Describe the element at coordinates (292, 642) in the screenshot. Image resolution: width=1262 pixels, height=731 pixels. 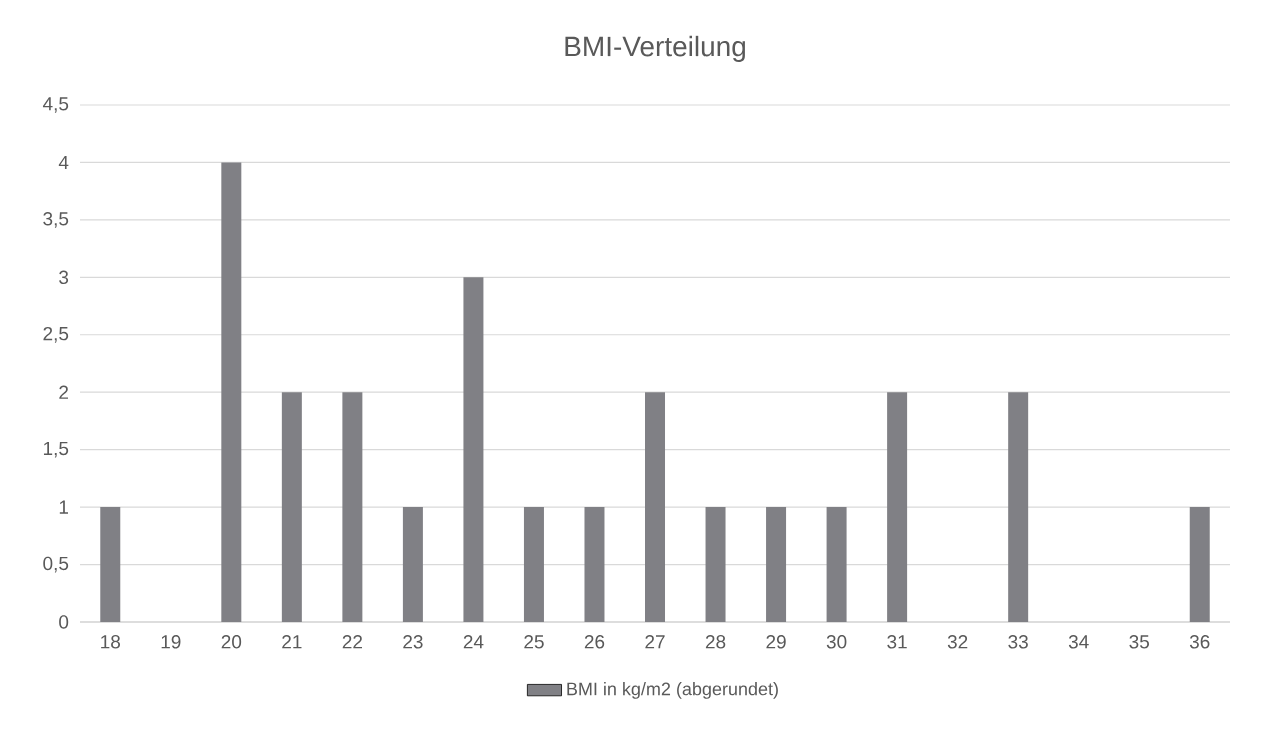
I see `x-tick-label: 21` at that location.